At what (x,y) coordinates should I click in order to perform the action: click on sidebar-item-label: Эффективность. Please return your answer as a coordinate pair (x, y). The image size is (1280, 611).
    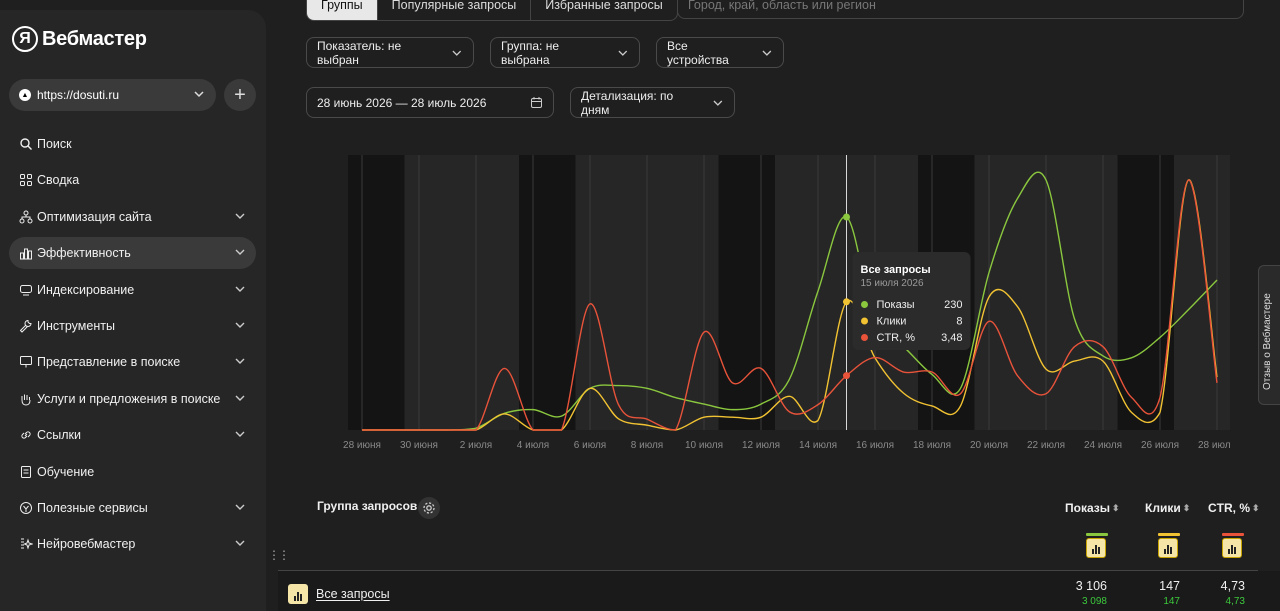
    Looking at the image, I should click on (84, 253).